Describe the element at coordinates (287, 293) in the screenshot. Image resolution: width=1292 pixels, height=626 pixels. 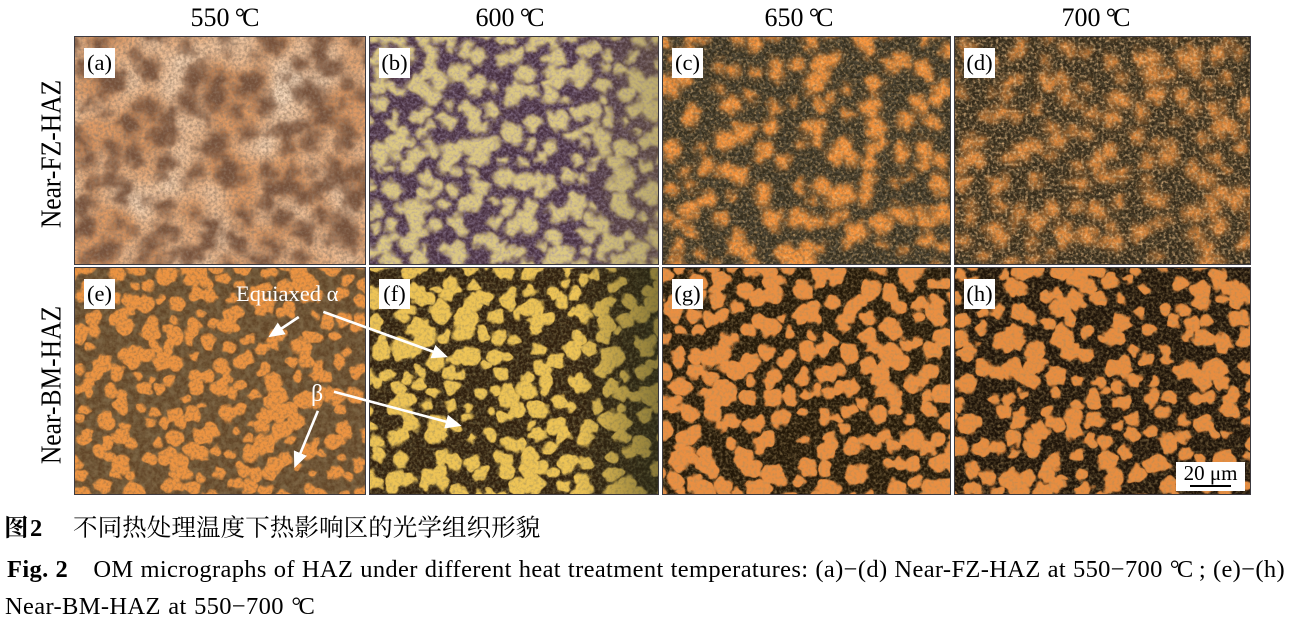
I see `svg-text: Equiaxed α` at that location.